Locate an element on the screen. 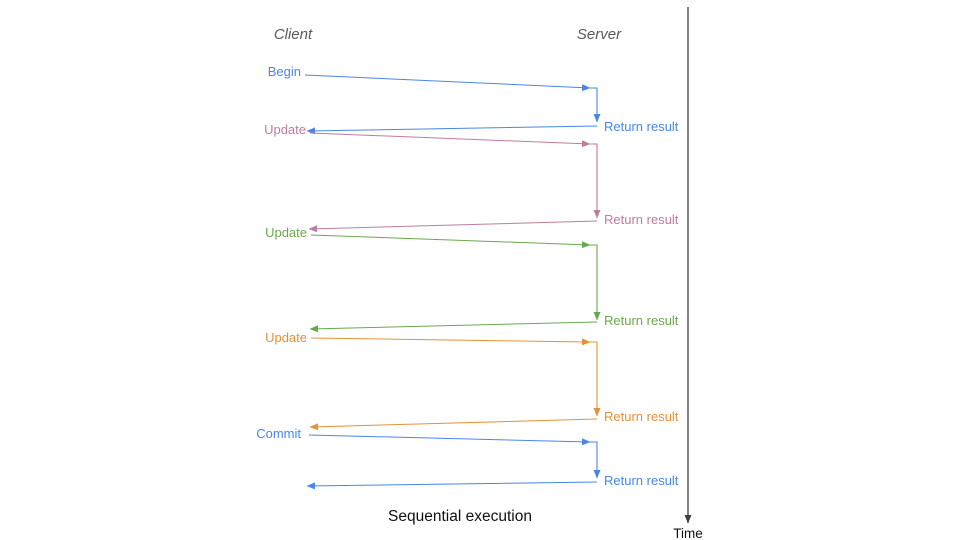 The width and height of the screenshot is (960, 540). transaction-commit: Commit Return result is located at coordinates (467, 458).